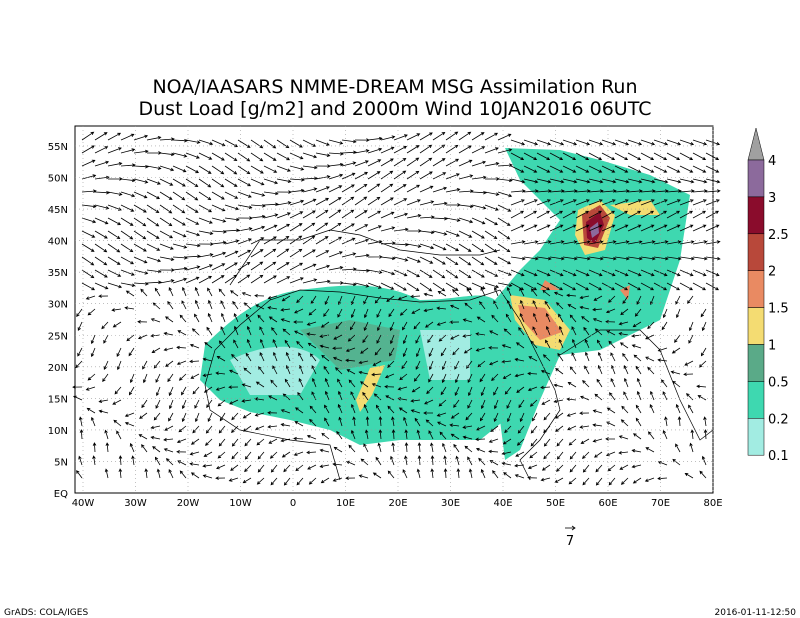 This screenshot has width=800, height=618. I want to click on lon-label: 10E, so click(345, 503).